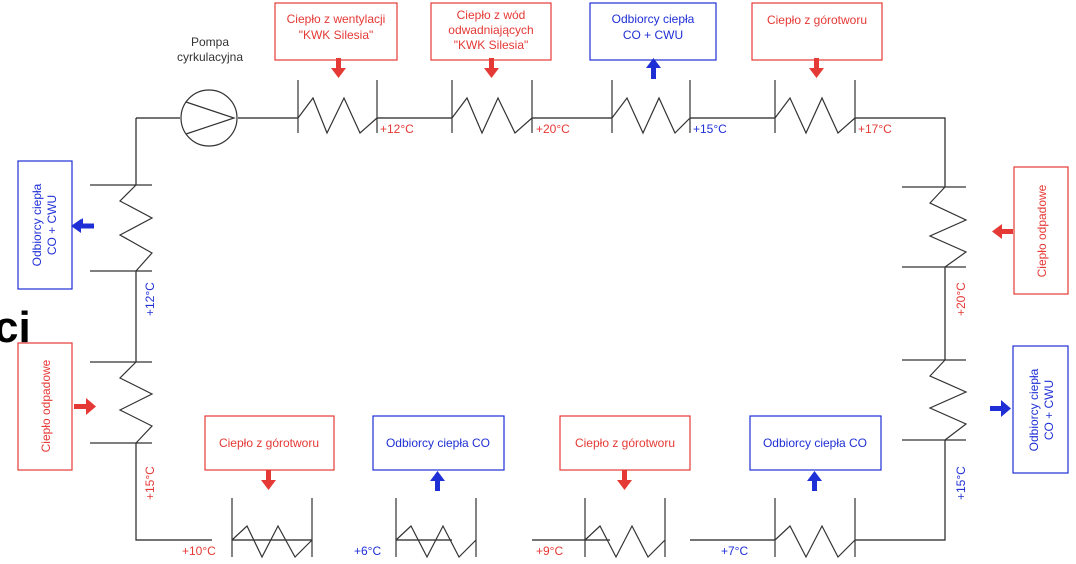 The height and width of the screenshot is (564, 1076). I want to click on temp-label: +7°C, so click(734, 551).